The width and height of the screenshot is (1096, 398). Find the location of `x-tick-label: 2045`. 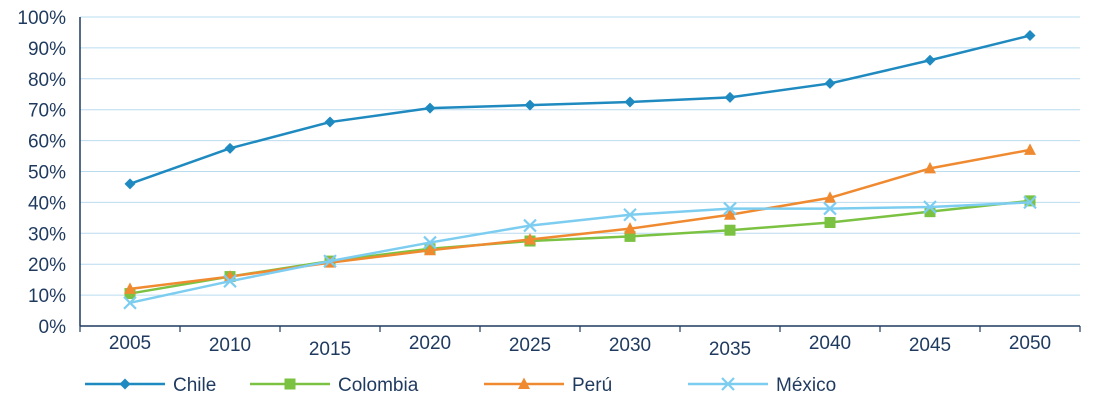

x-tick-label: 2045 is located at coordinates (930, 345).